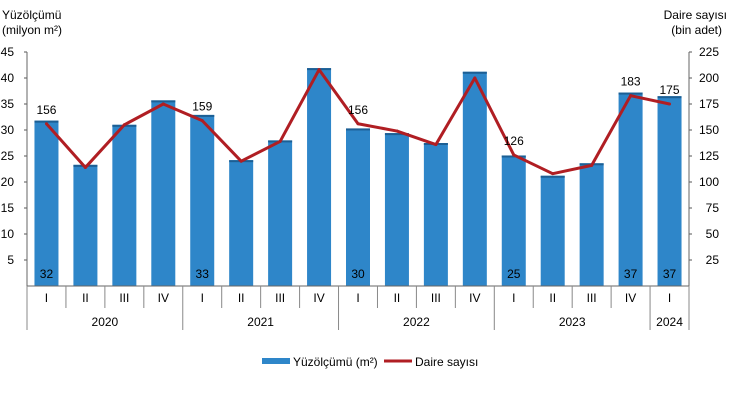 This screenshot has width=729, height=405. I want to click on year-label: 2023, so click(572, 322).